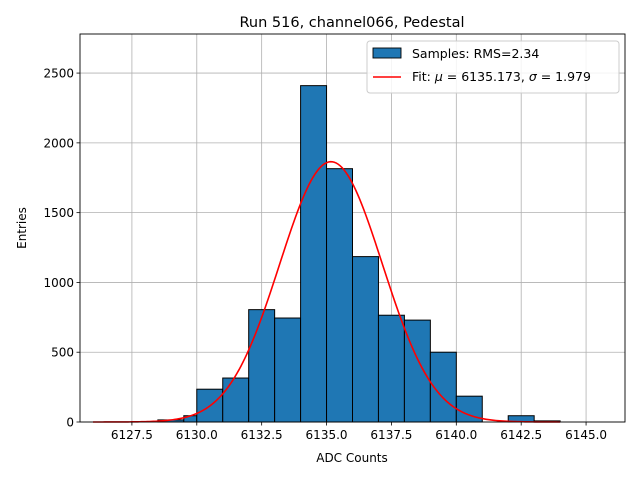  I want to click on legend-samples-label: Samples: RMS=2.34, so click(475, 53).